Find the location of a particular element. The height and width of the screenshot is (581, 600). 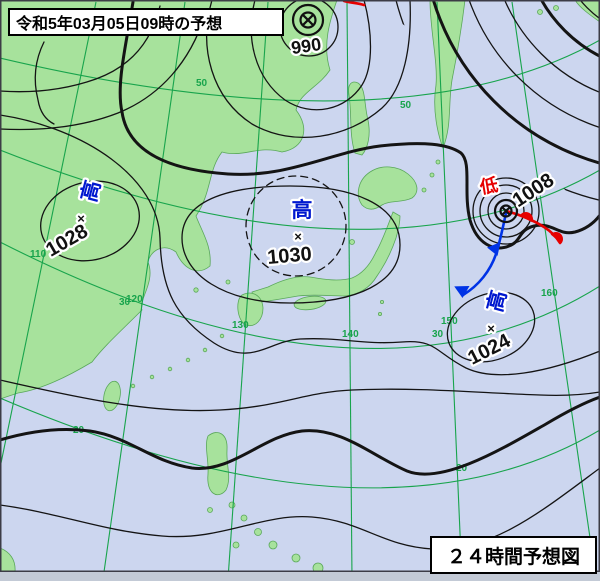

low-1008-kanji: 低 is located at coordinates (488, 186).